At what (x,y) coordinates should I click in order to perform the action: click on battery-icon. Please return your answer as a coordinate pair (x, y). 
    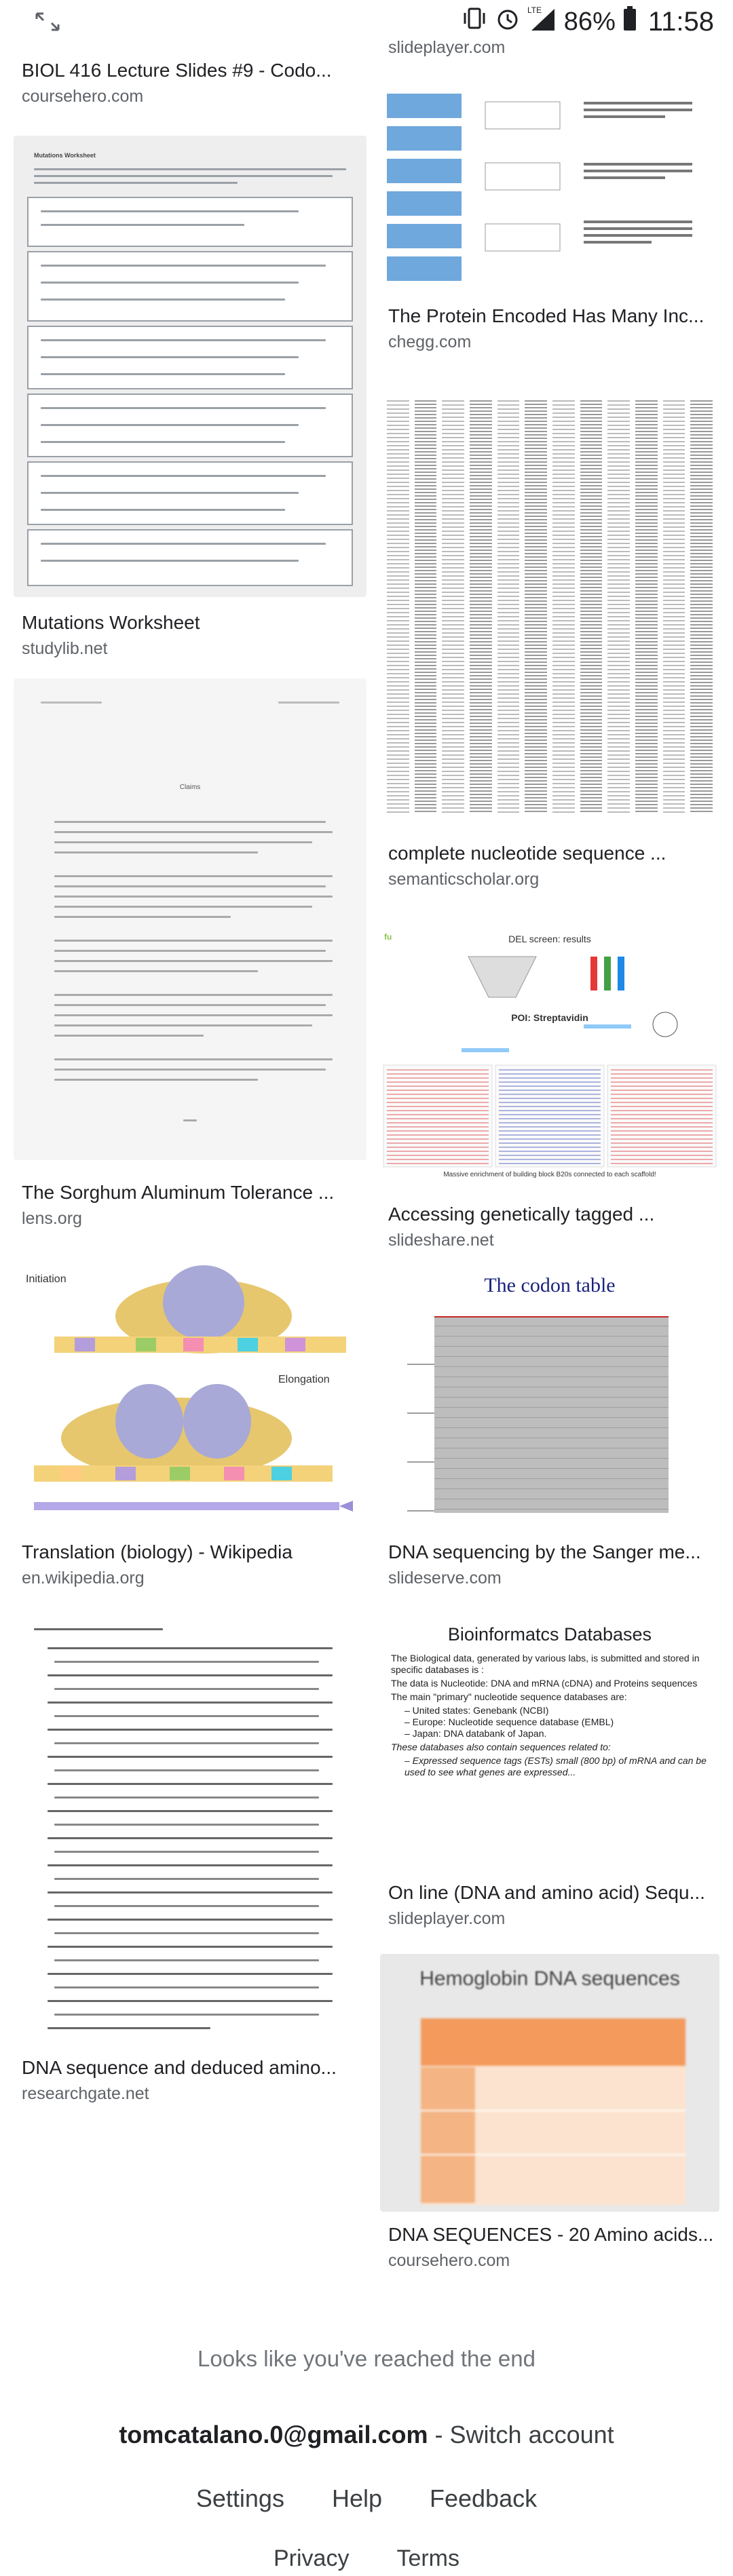
    Looking at the image, I should click on (629, 21).